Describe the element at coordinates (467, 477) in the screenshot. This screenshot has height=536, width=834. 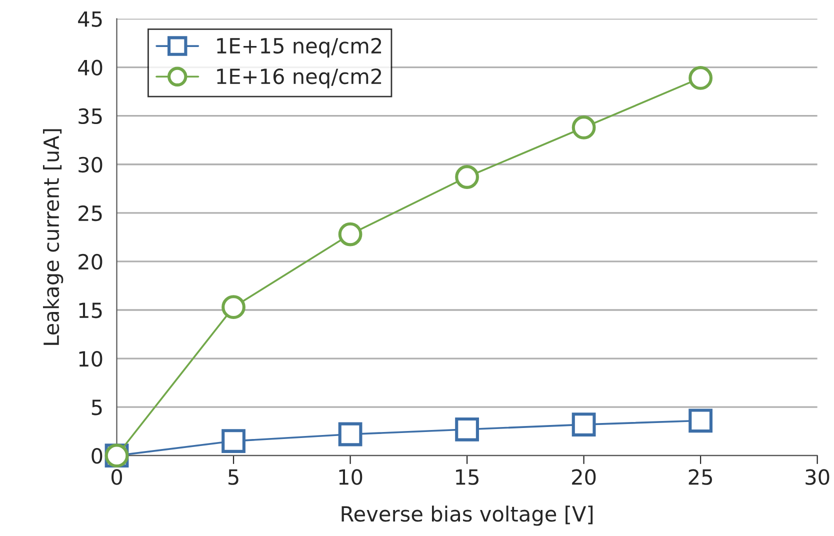
I see `x-tick-label: 15` at that location.